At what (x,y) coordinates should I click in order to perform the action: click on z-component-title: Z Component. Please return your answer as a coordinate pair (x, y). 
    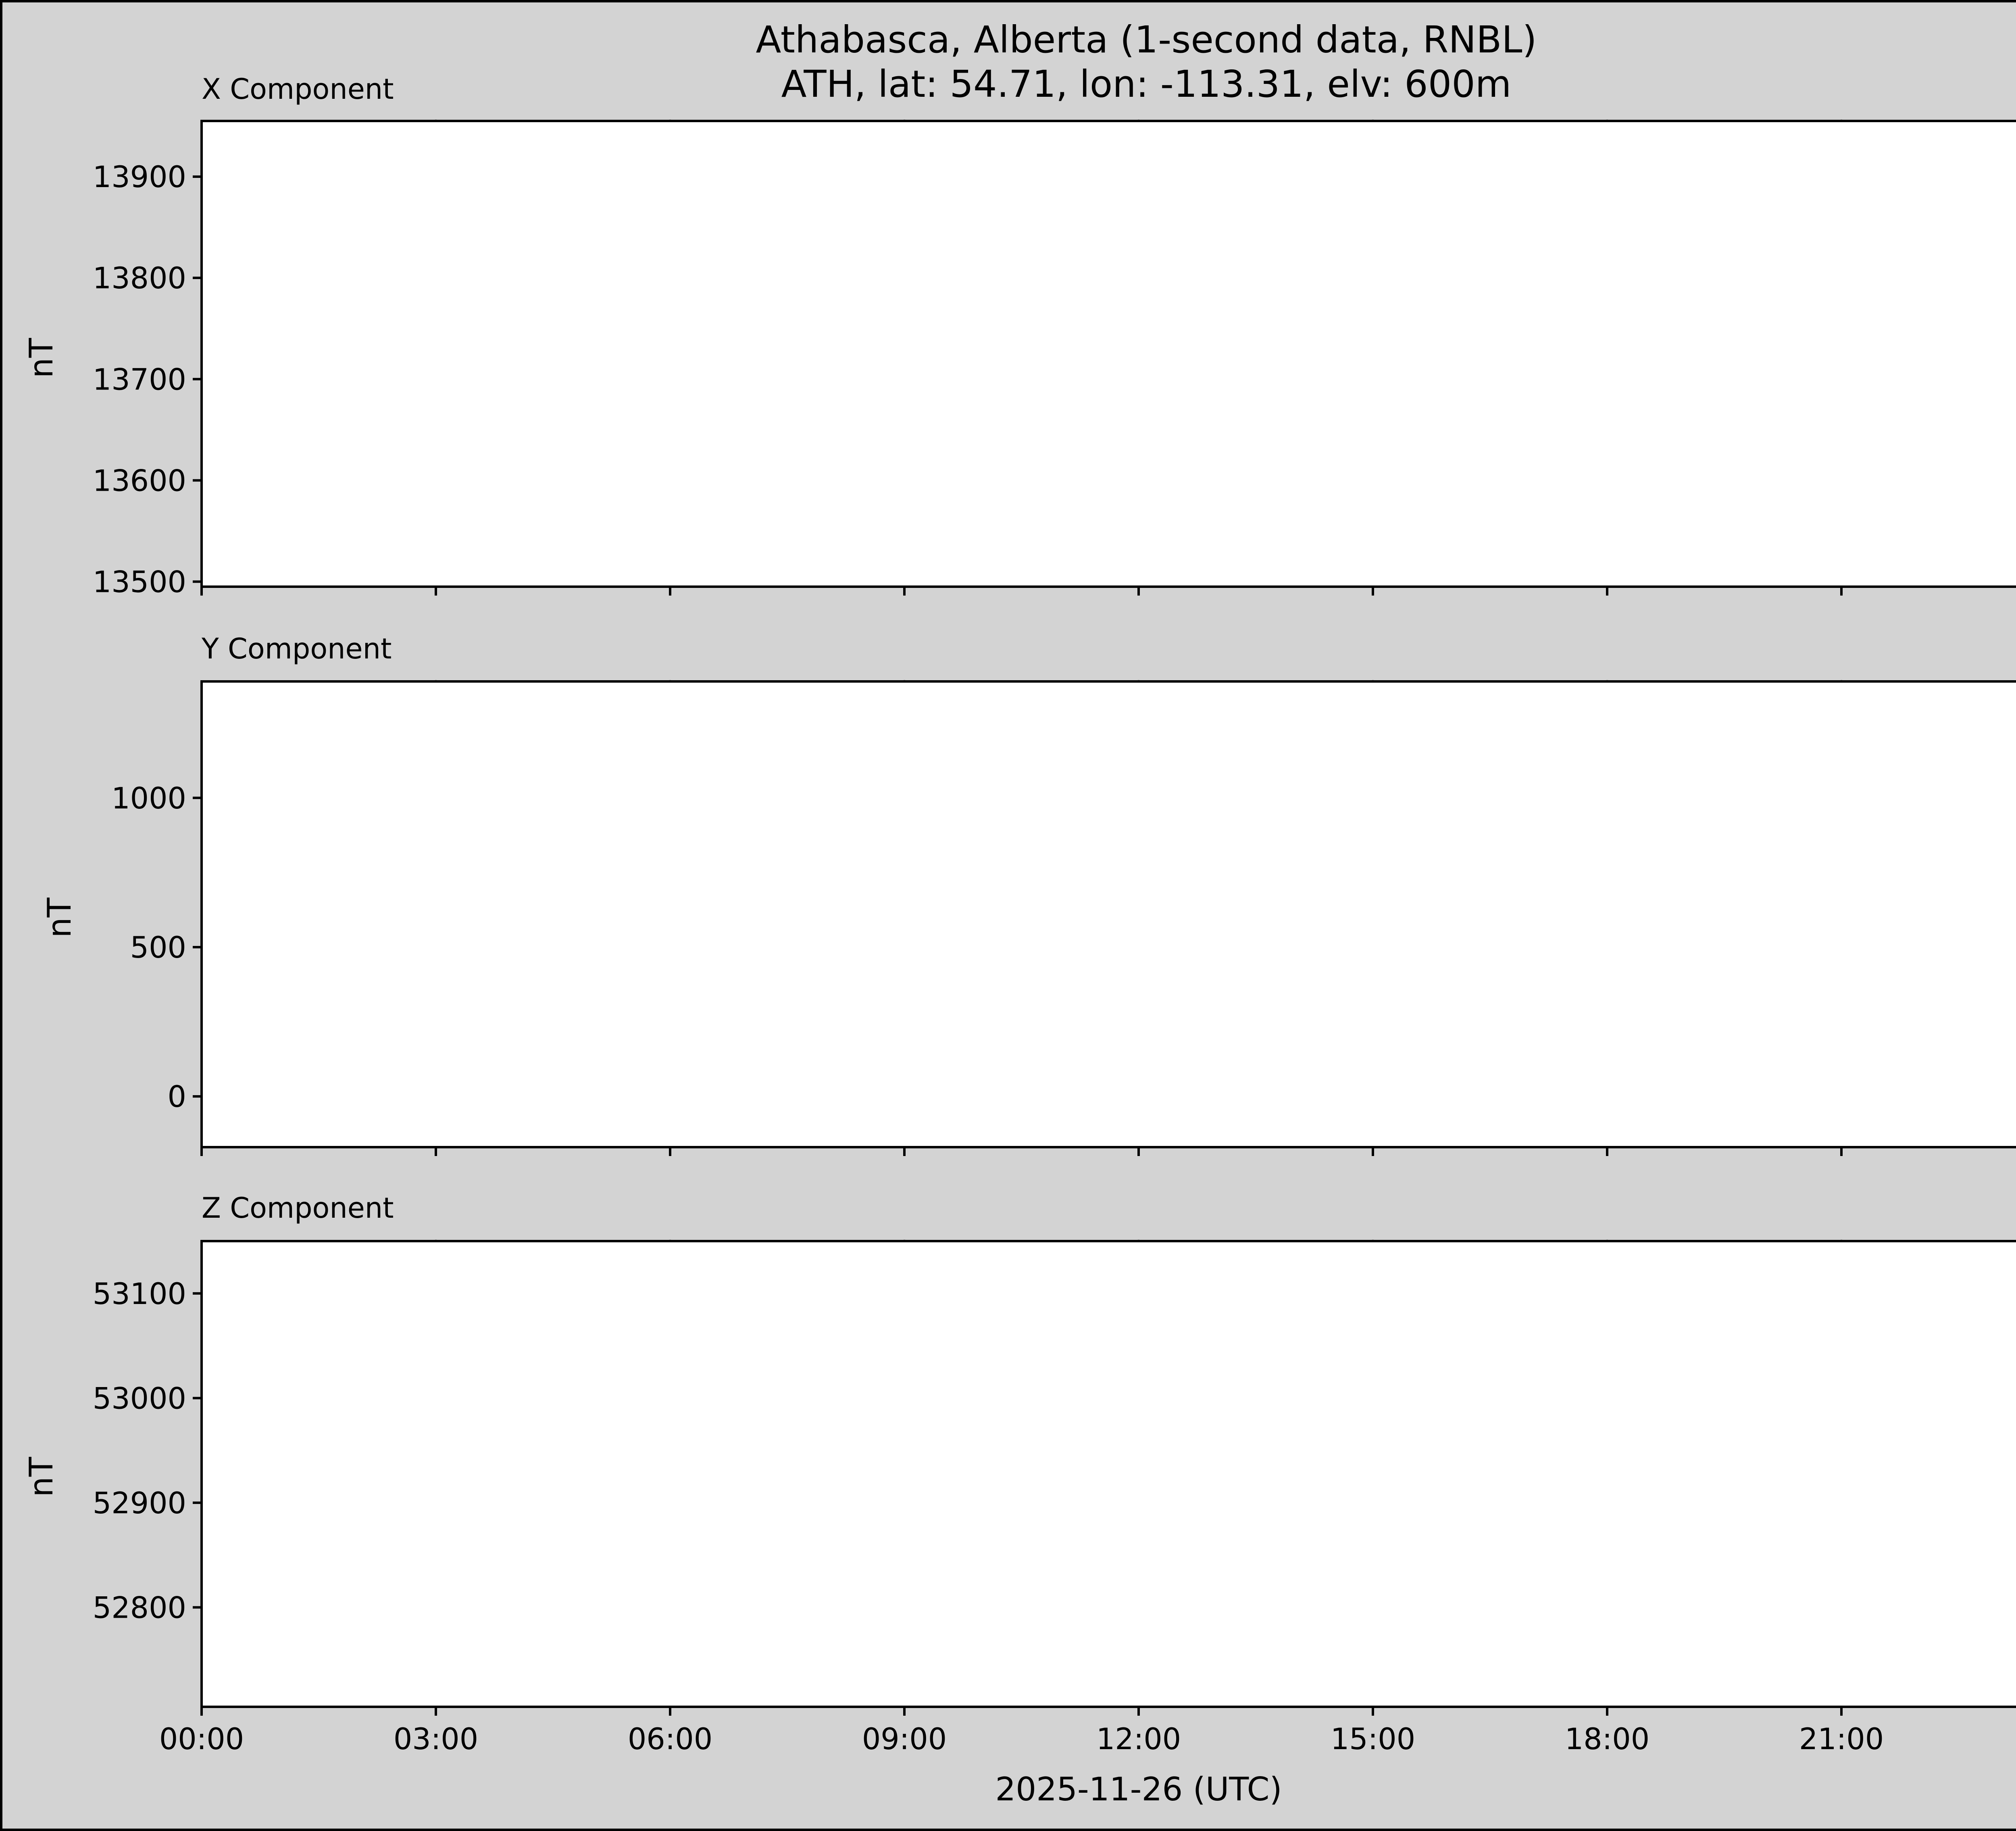
    Looking at the image, I should click on (298, 1208).